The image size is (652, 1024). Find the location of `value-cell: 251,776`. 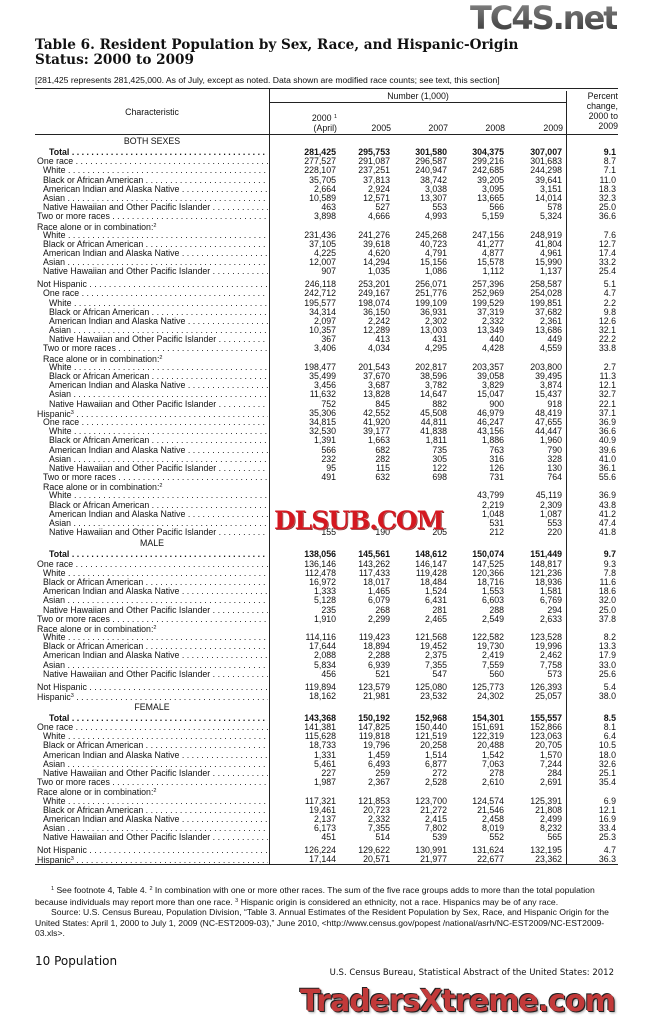

value-cell: 251,776 is located at coordinates (431, 293).